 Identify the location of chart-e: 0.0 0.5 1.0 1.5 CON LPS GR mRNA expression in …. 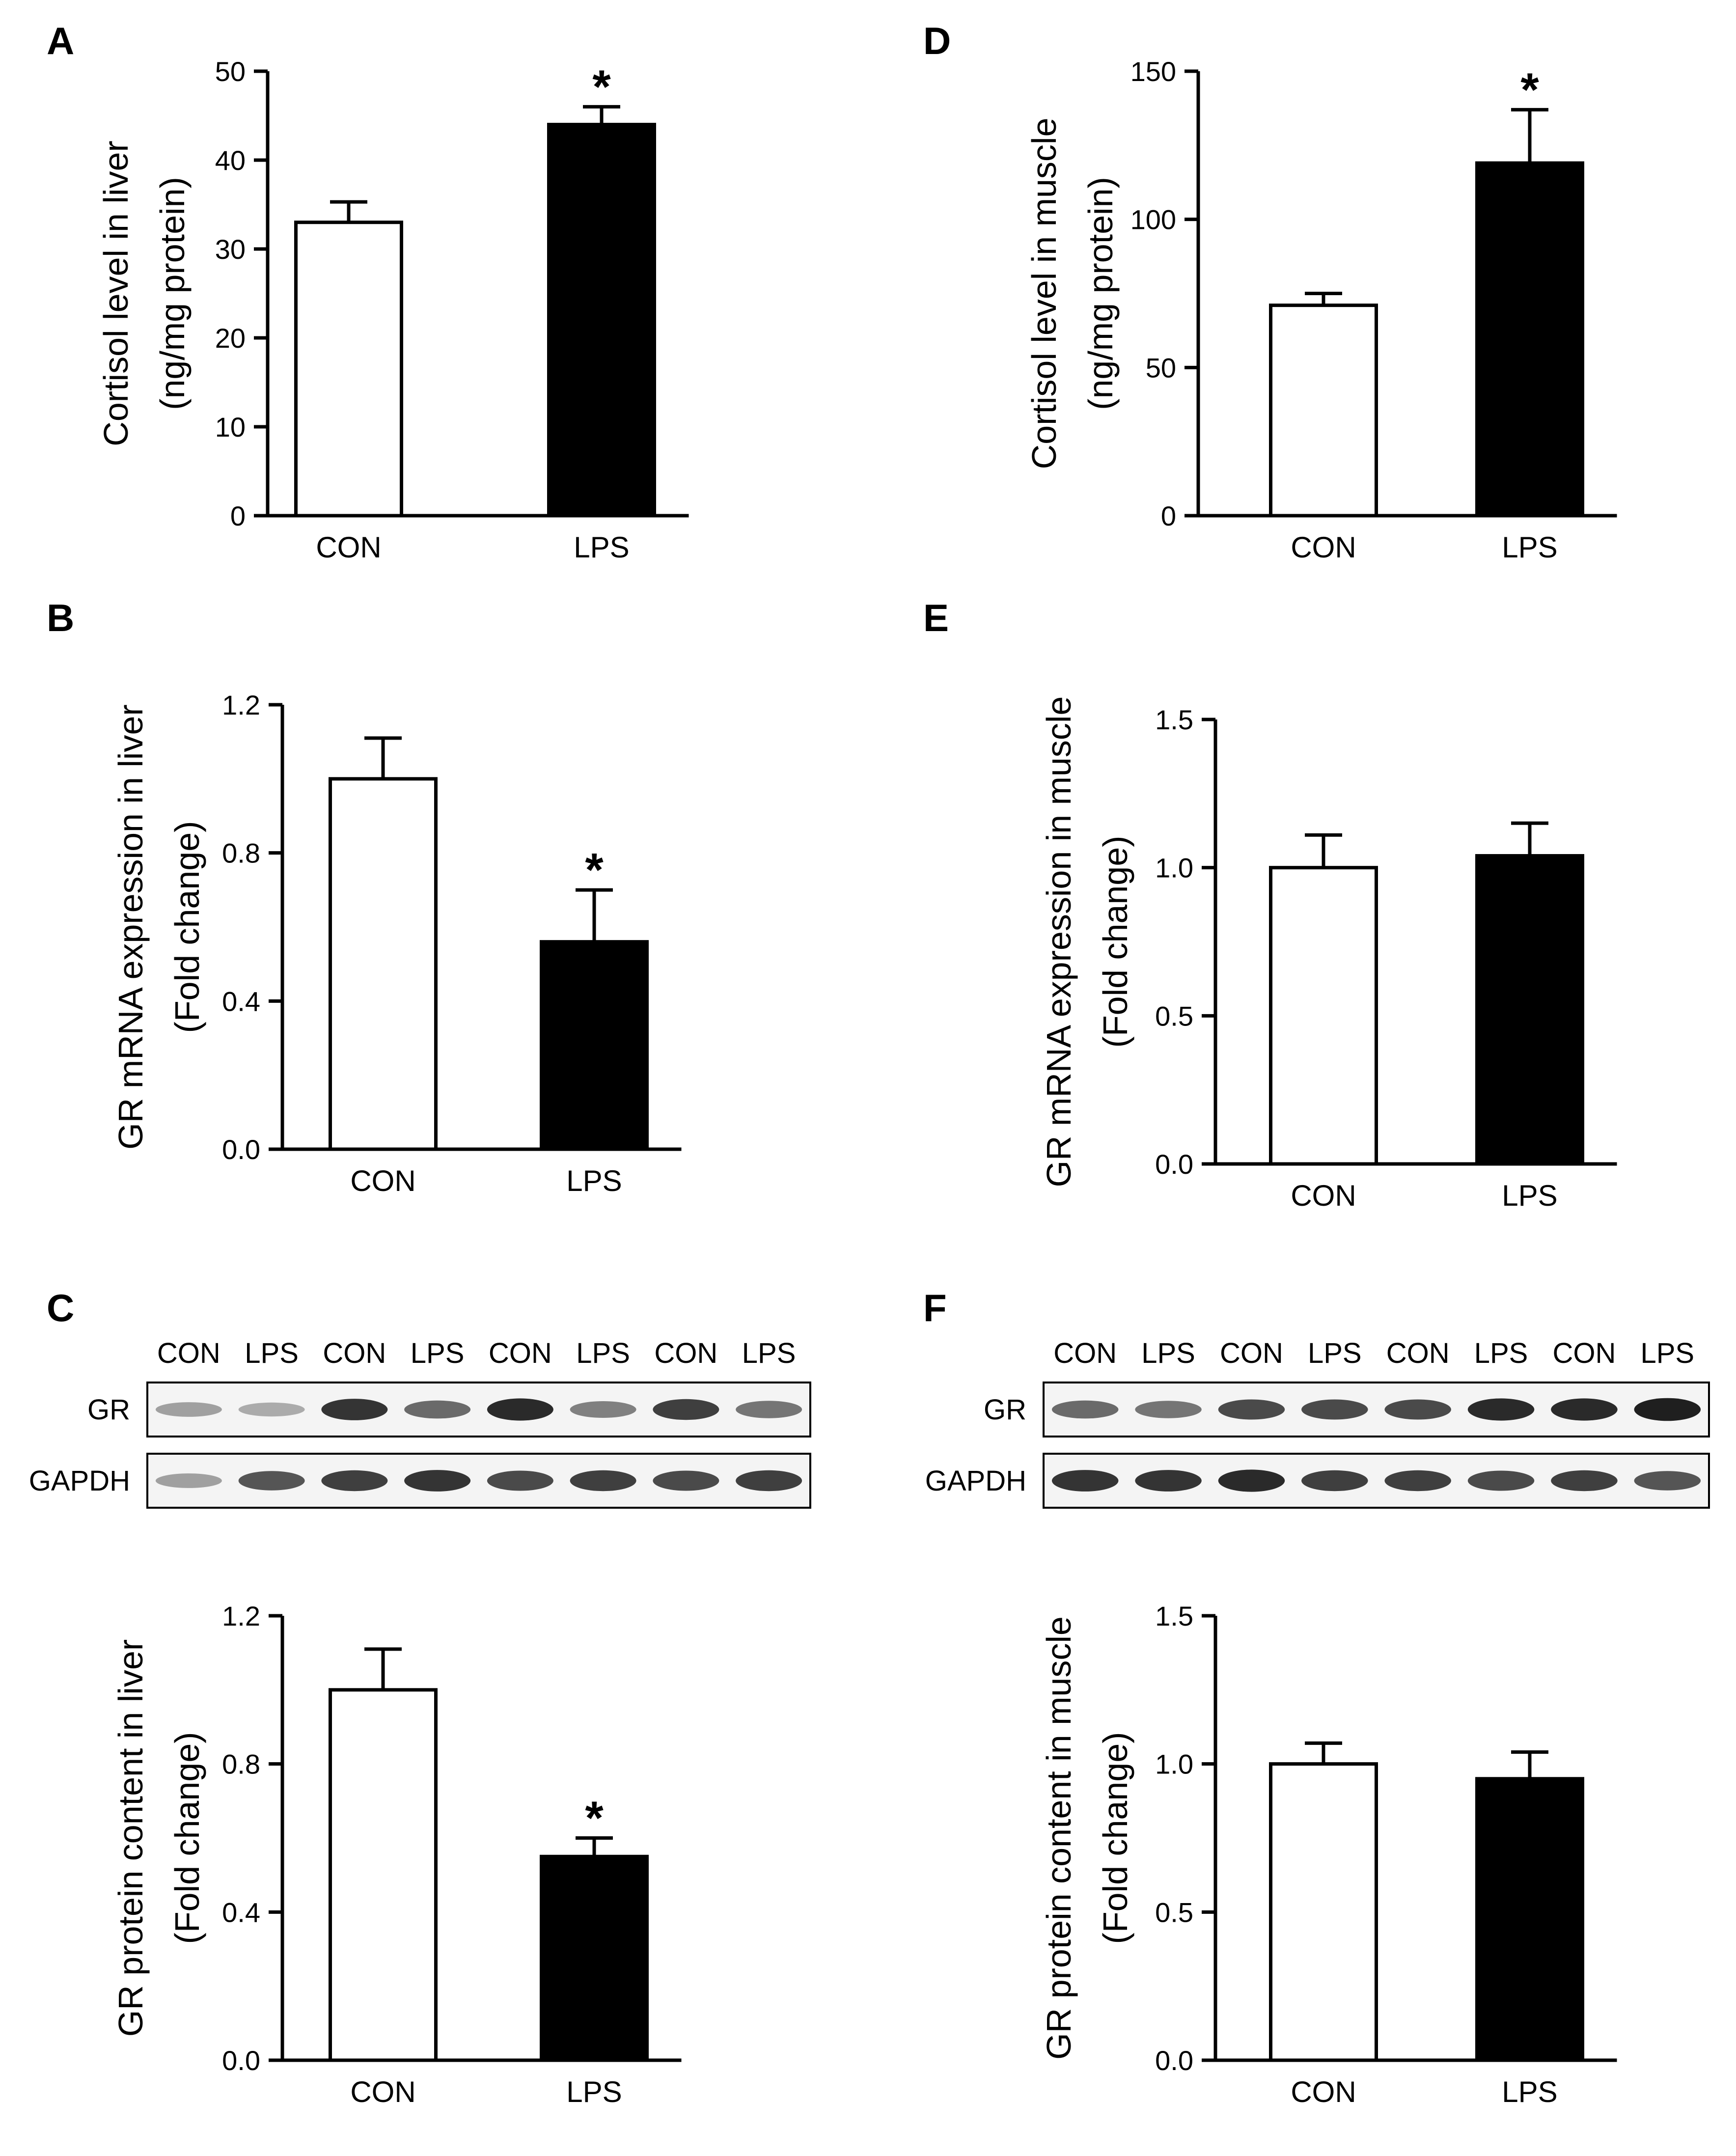
(1328, 954).